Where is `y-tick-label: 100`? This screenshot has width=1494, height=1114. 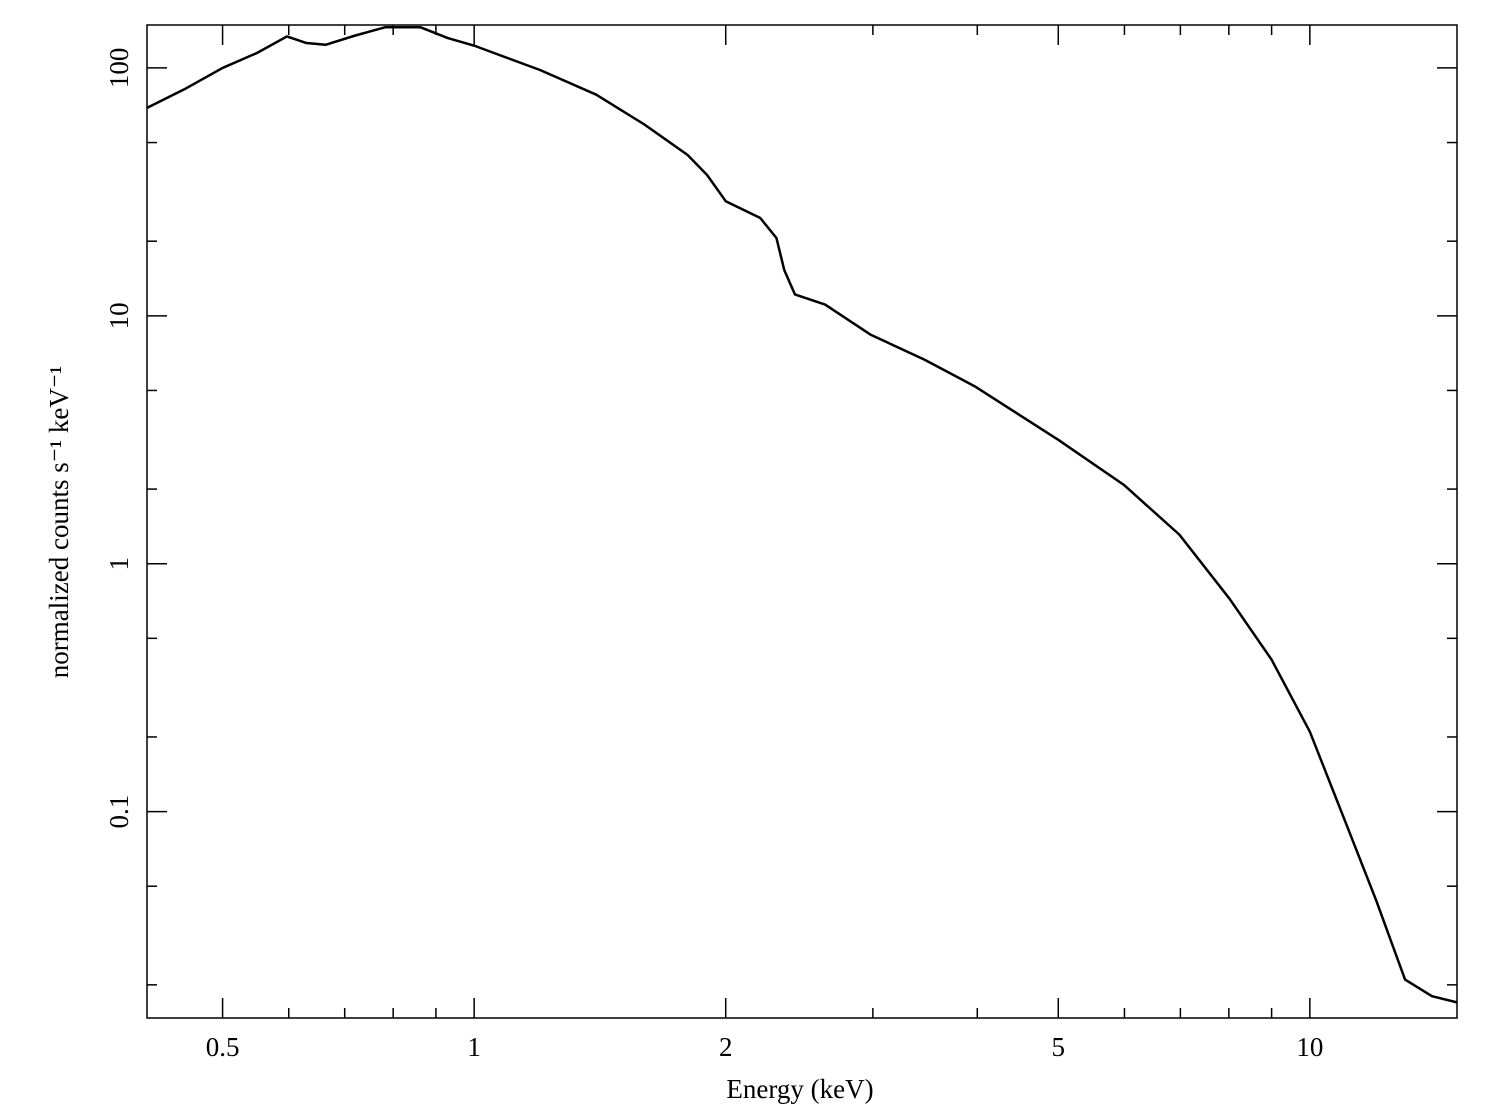 y-tick-label: 100 is located at coordinates (119, 68).